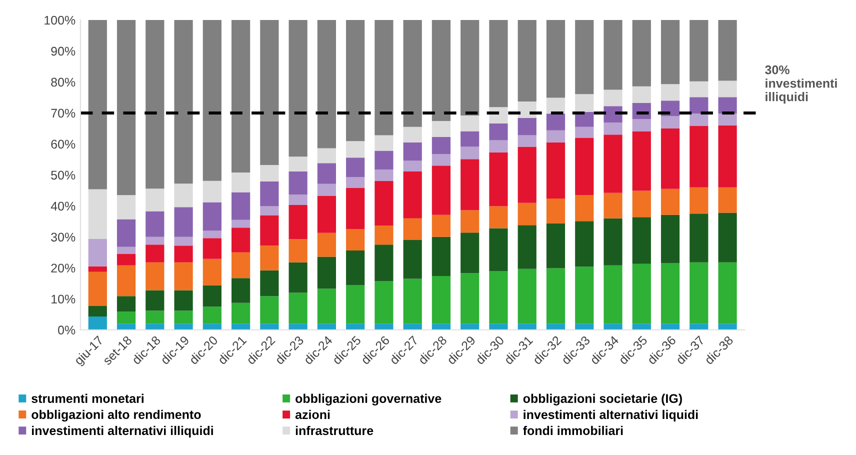 The width and height of the screenshot is (856, 455). What do you see at coordinates (801, 84) in the screenshot?
I see `ref-line-label: 30% investimenti illiquidi` at bounding box center [801, 84].